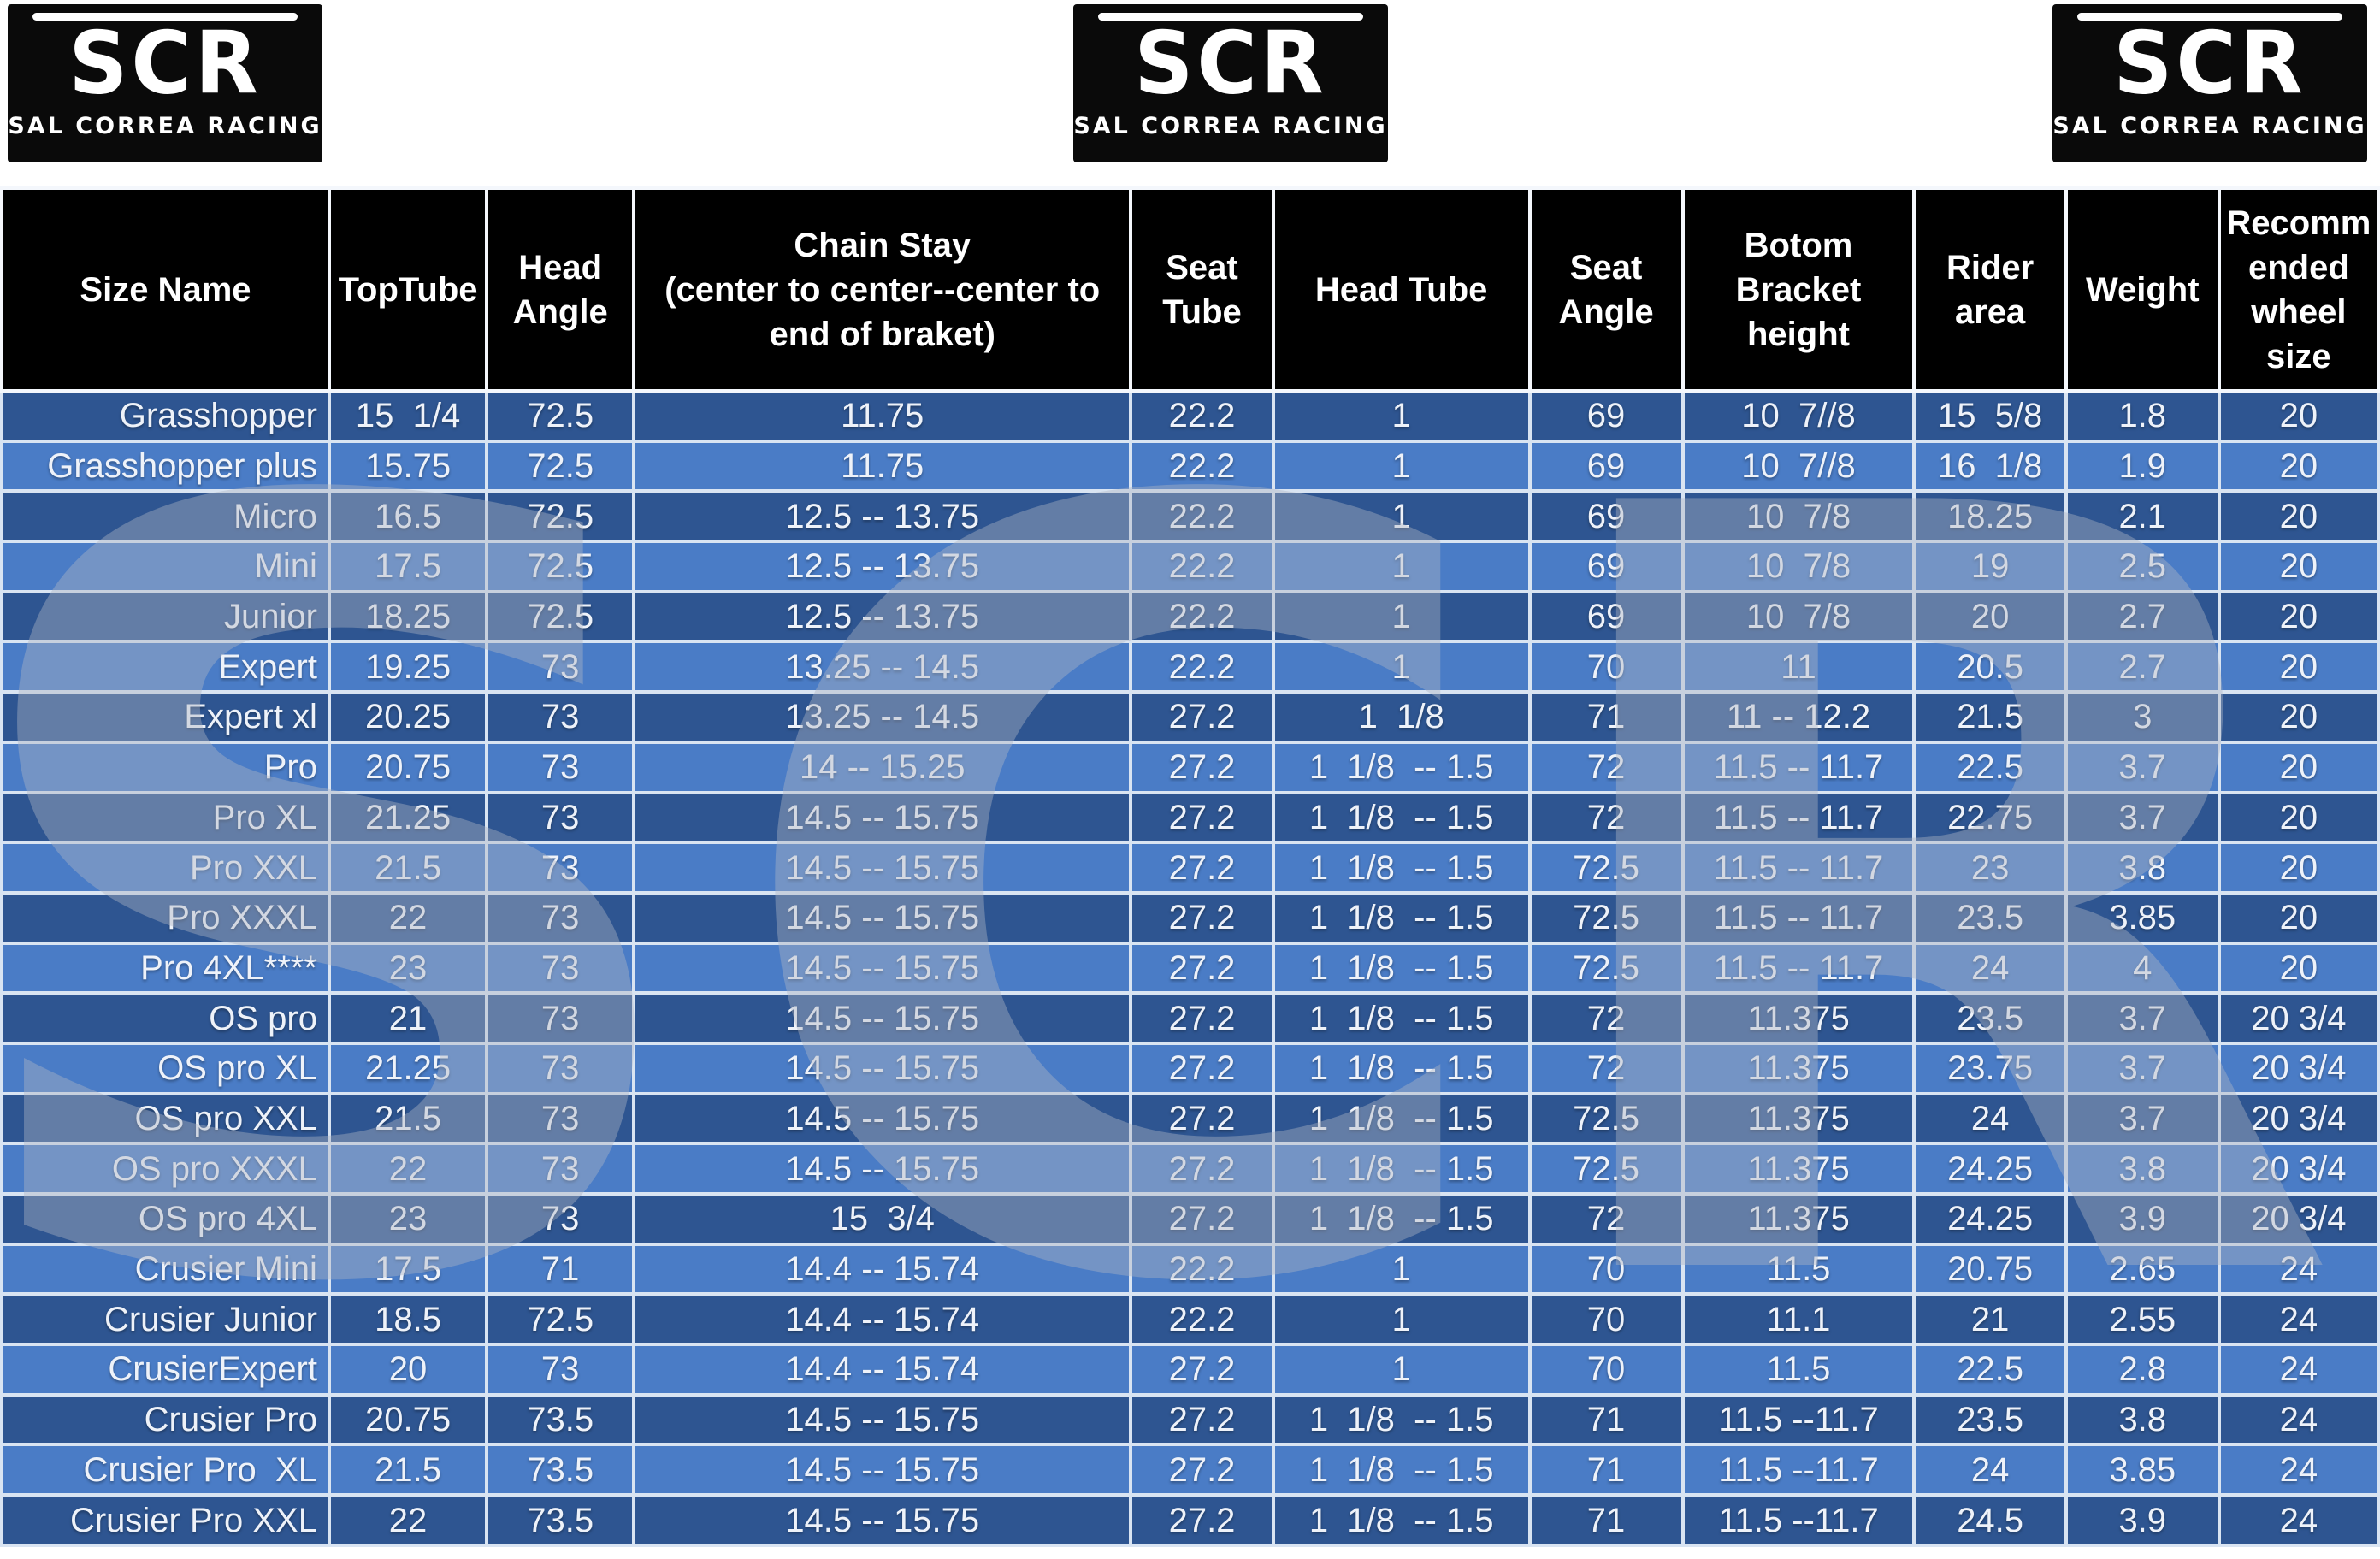 The height and width of the screenshot is (1559, 2380). Describe the element at coordinates (1606, 289) in the screenshot. I see `column-header: Seat Angle` at that location.